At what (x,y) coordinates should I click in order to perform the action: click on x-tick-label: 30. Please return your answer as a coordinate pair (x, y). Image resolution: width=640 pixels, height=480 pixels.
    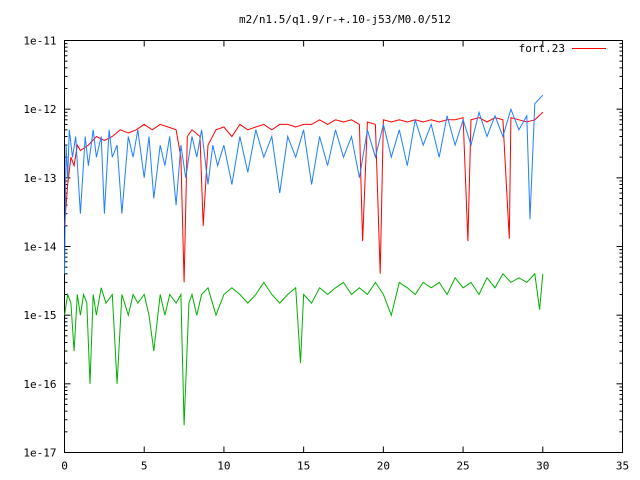
    Looking at the image, I should click on (542, 466).